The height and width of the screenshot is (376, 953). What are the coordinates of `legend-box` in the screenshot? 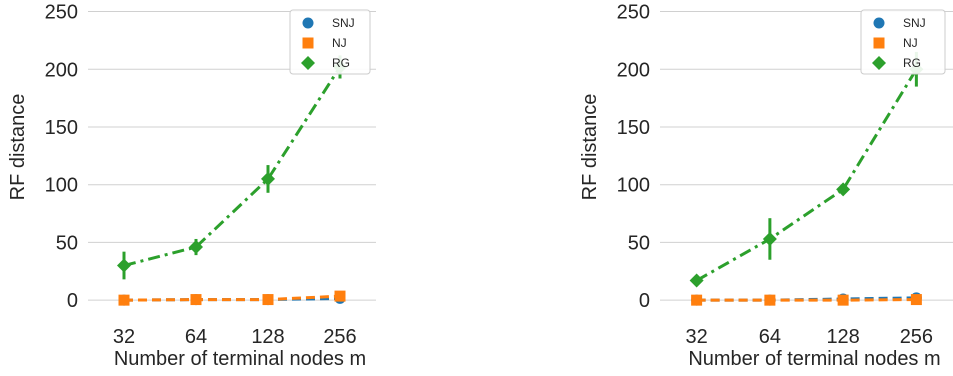 It's located at (330, 42).